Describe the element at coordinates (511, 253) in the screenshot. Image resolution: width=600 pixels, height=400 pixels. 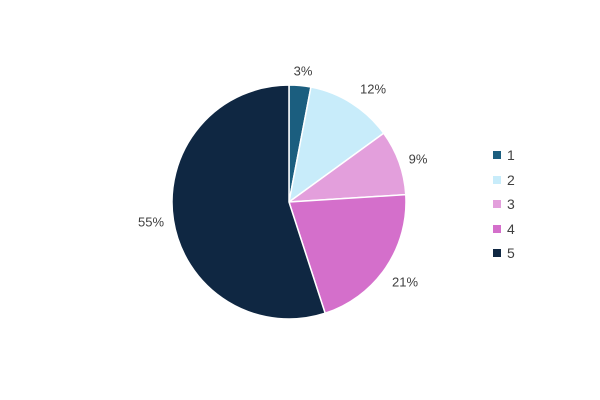
I see `legend-label: 5` at that location.